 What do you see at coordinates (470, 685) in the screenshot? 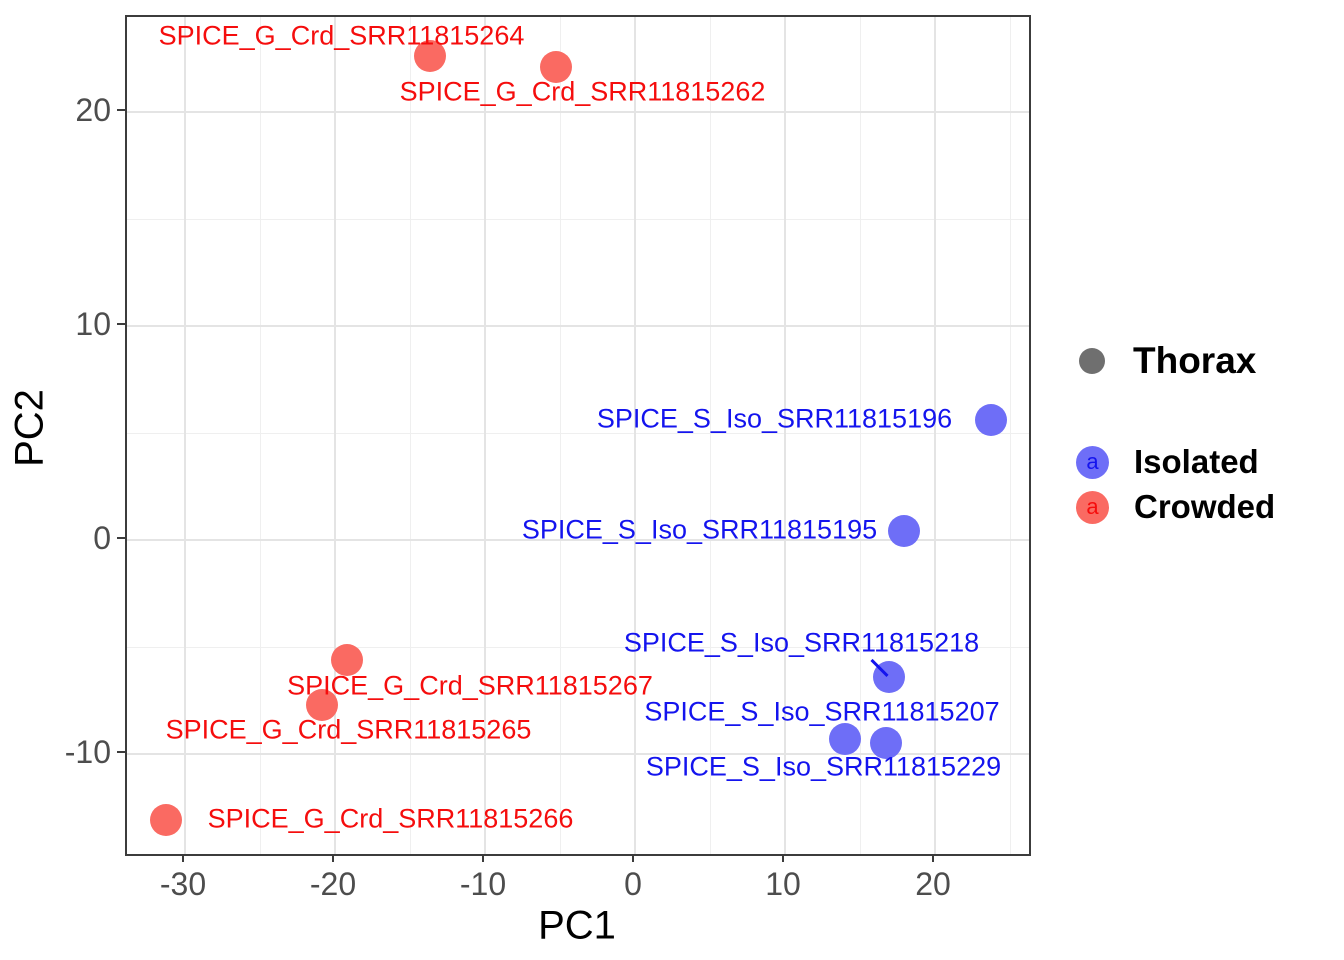
I see `point-label: SPICE_G_Crd_SRR11815267` at bounding box center [470, 685].